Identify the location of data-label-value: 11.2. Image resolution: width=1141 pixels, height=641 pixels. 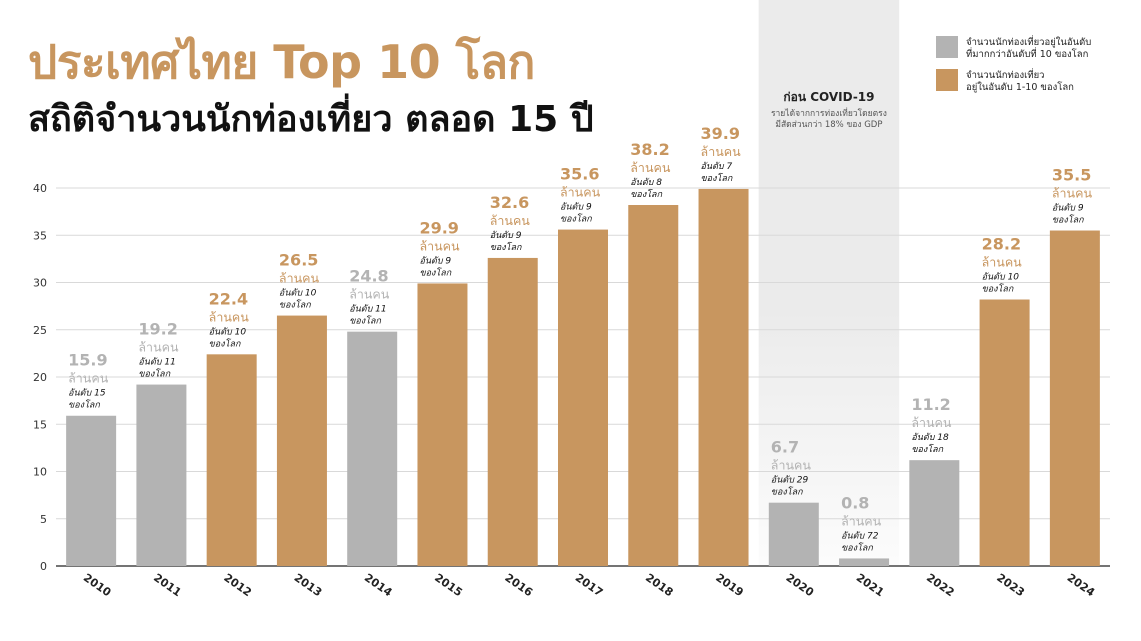
(930, 404).